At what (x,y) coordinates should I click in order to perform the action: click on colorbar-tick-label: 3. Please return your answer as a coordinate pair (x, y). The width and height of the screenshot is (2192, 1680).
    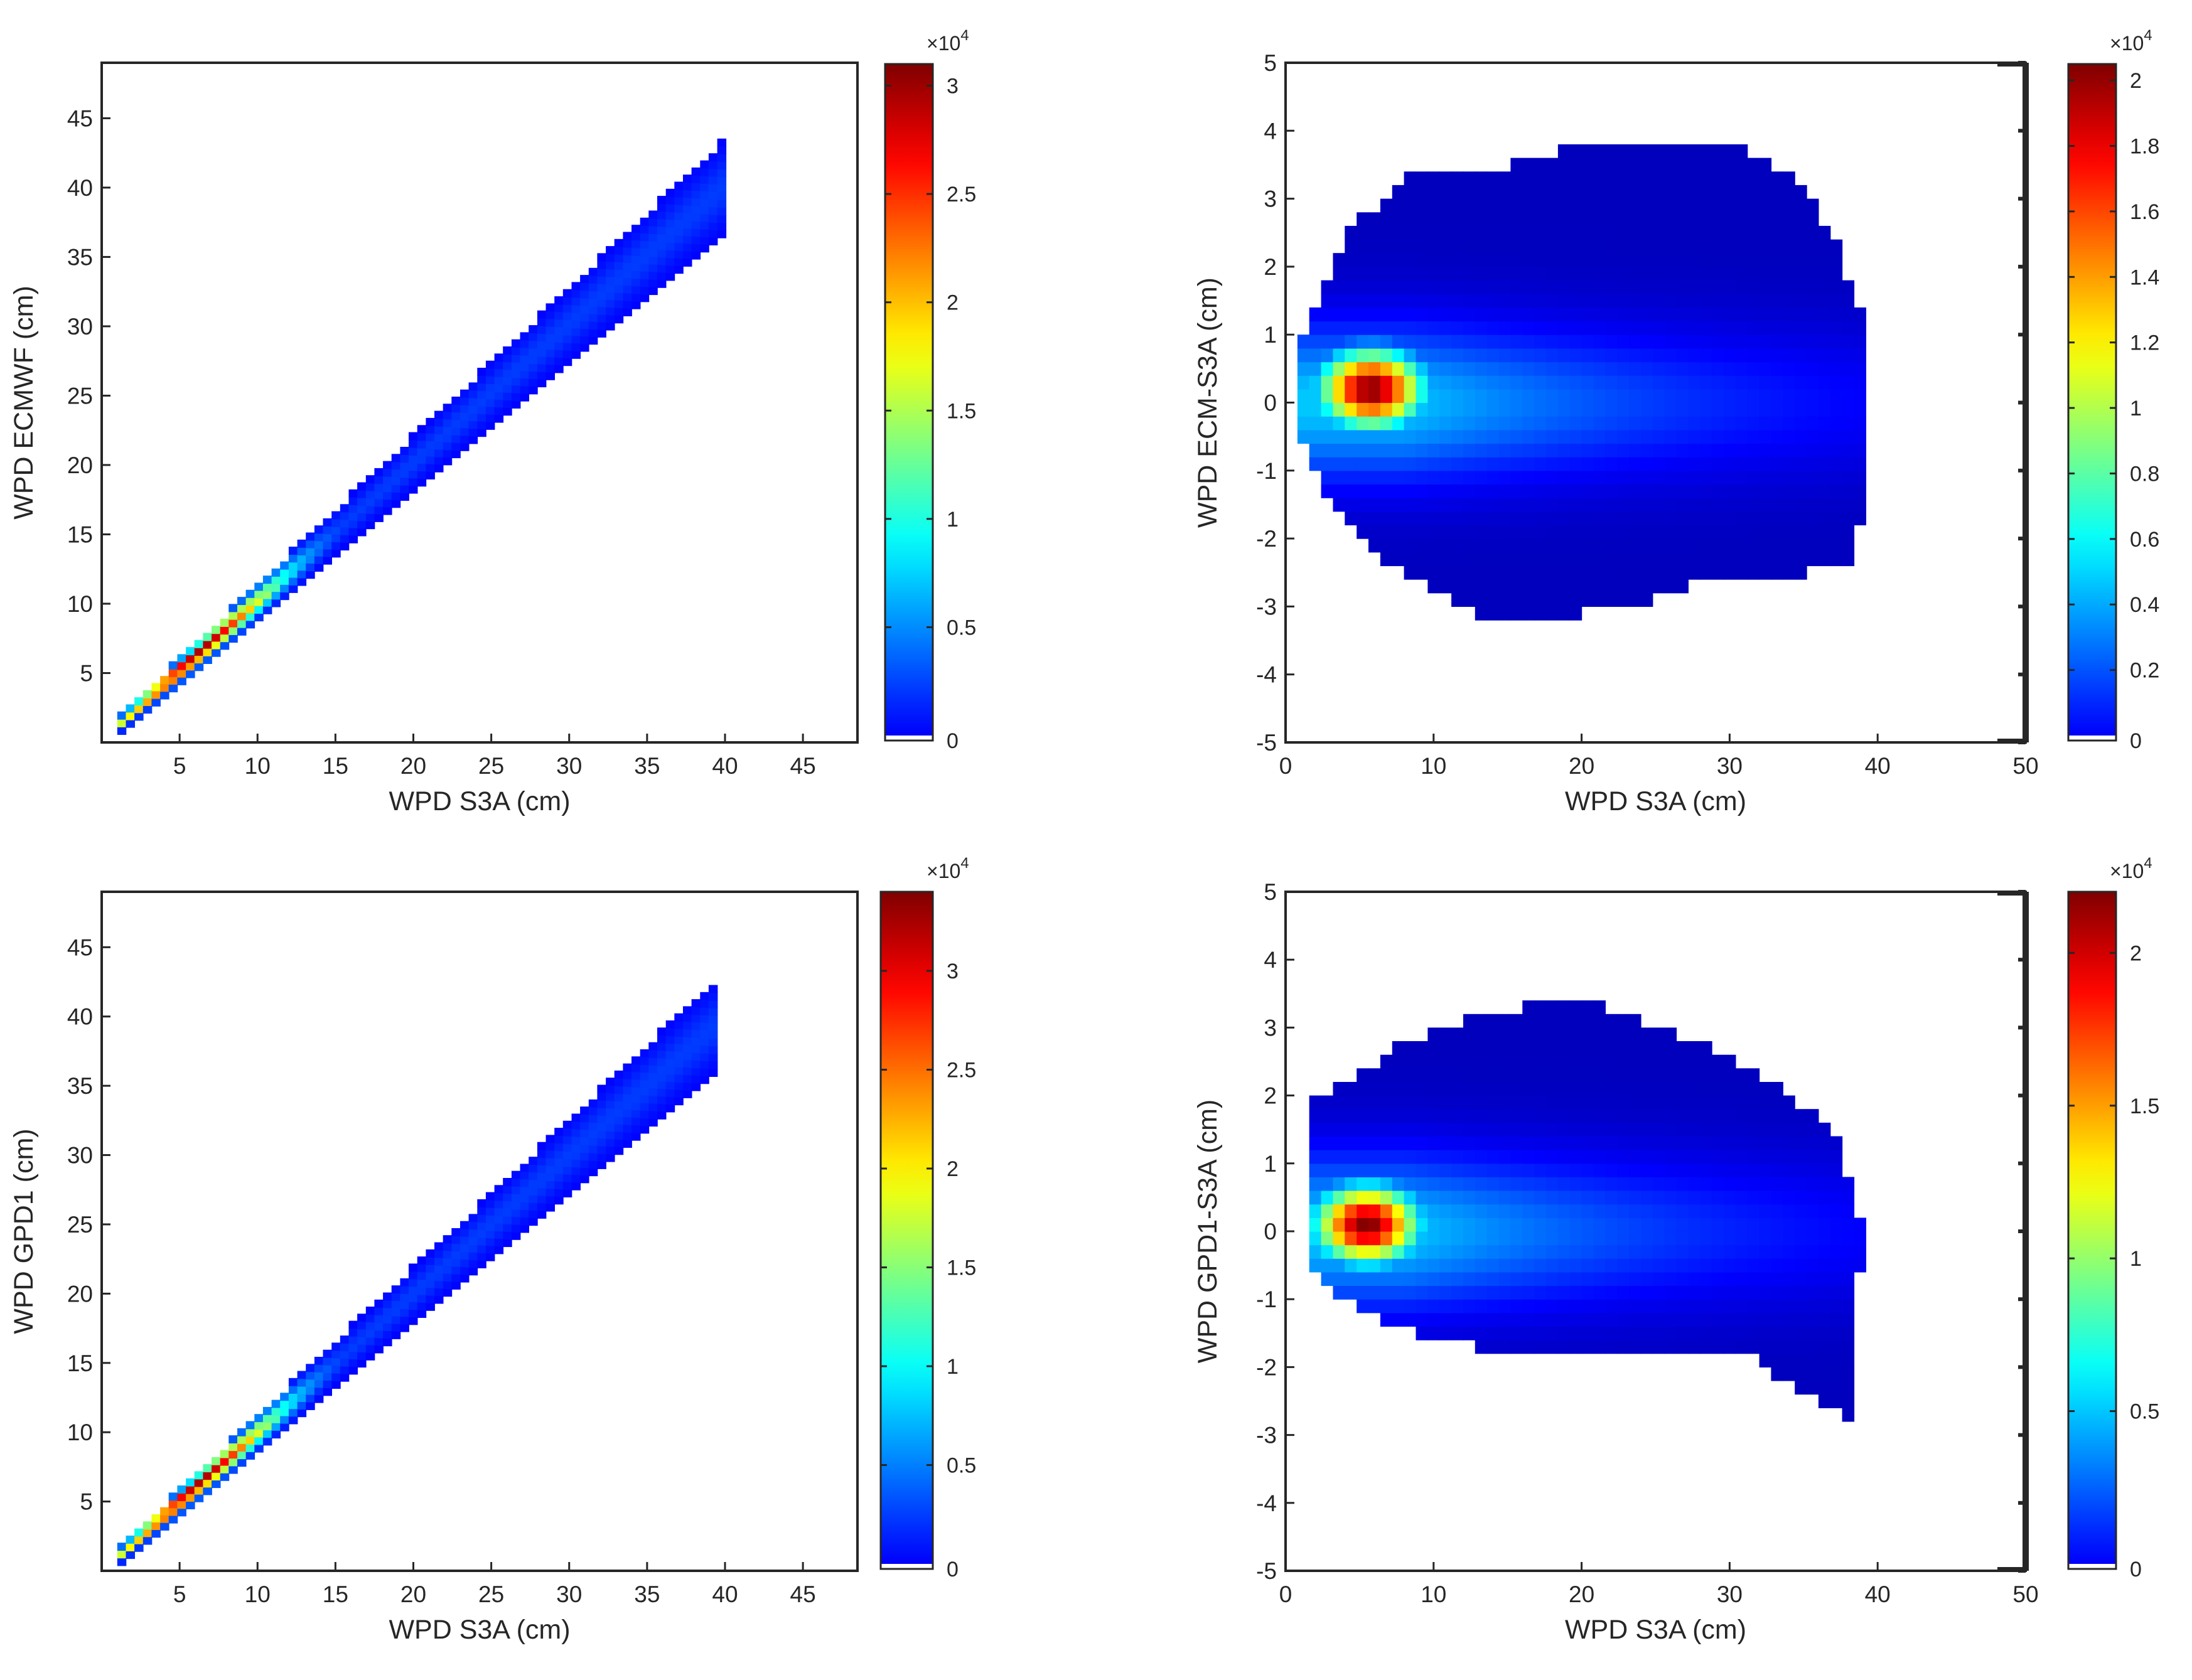
    Looking at the image, I should click on (953, 971).